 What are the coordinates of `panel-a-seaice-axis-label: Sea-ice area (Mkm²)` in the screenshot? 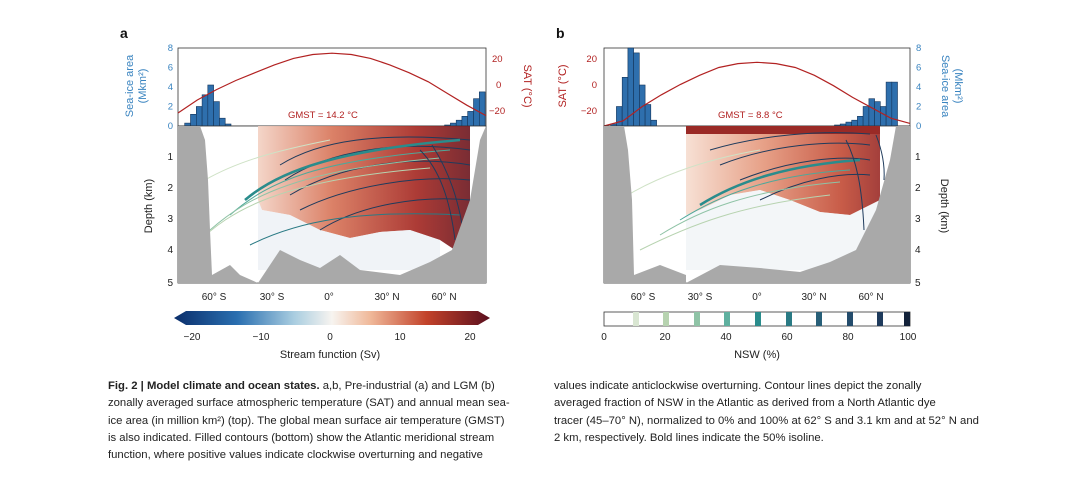 It's located at (136, 85).